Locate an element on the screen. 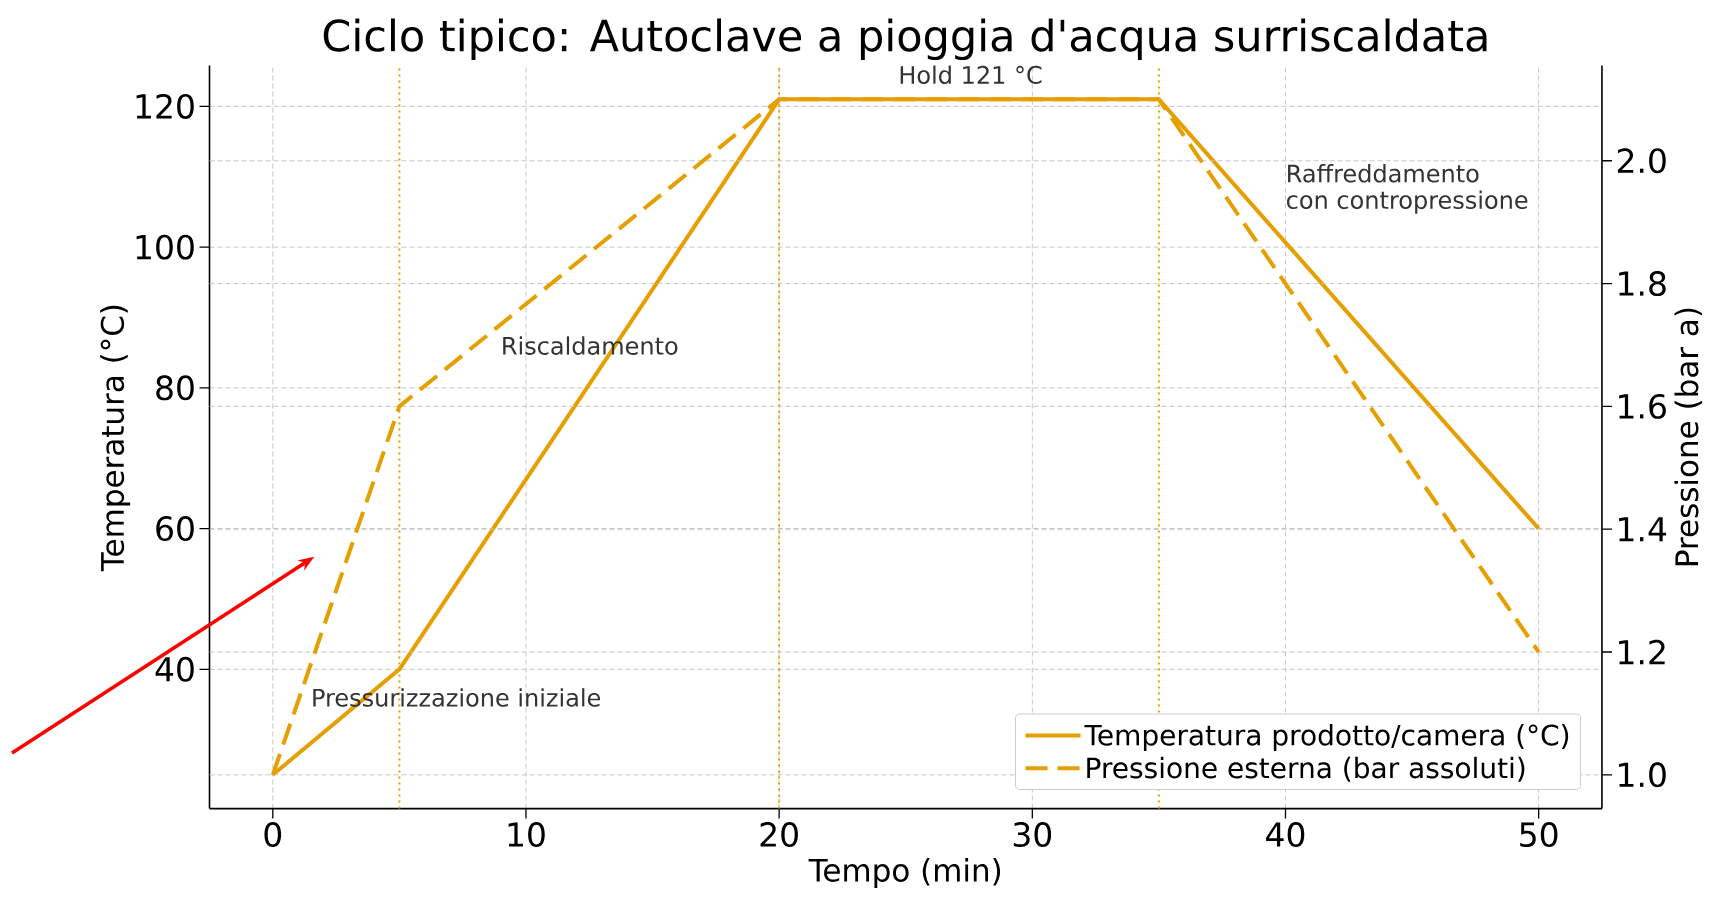 This screenshot has height=899, width=1711. y2-tick-label: 1.6 is located at coordinates (1642, 406).